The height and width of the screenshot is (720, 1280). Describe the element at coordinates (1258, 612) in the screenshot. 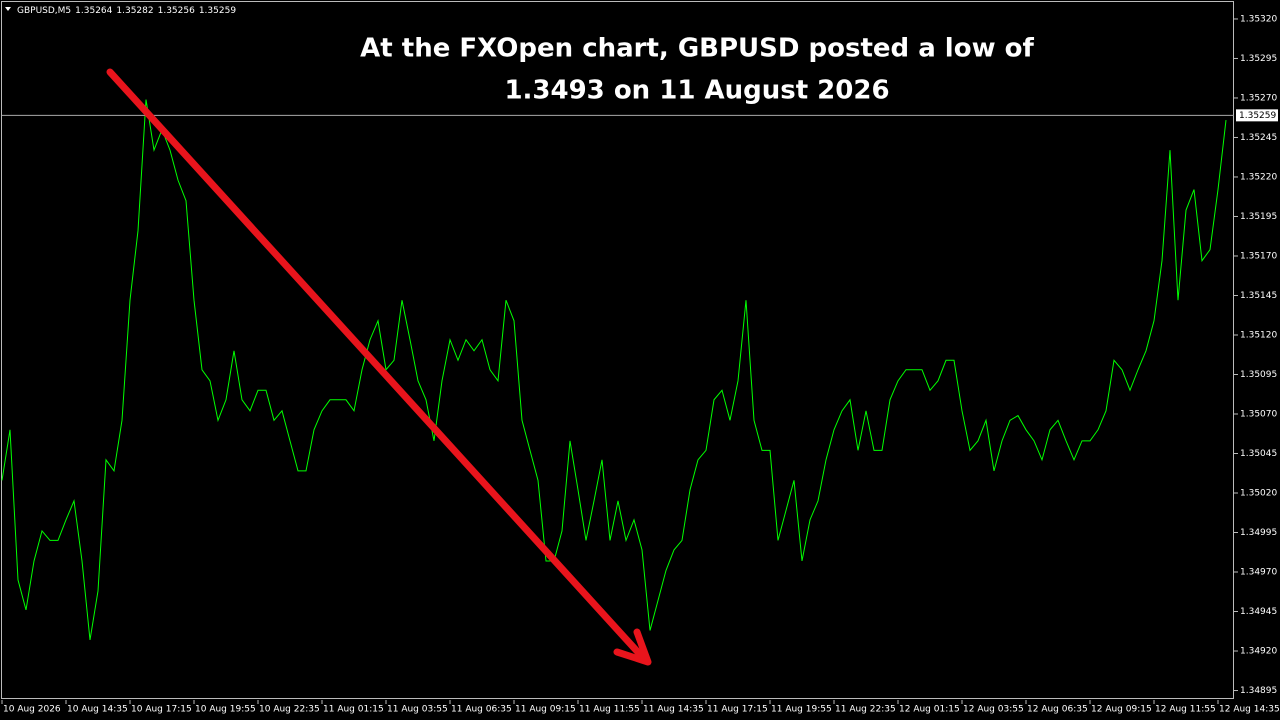

I see `y-tick-label: 1.34945` at that location.